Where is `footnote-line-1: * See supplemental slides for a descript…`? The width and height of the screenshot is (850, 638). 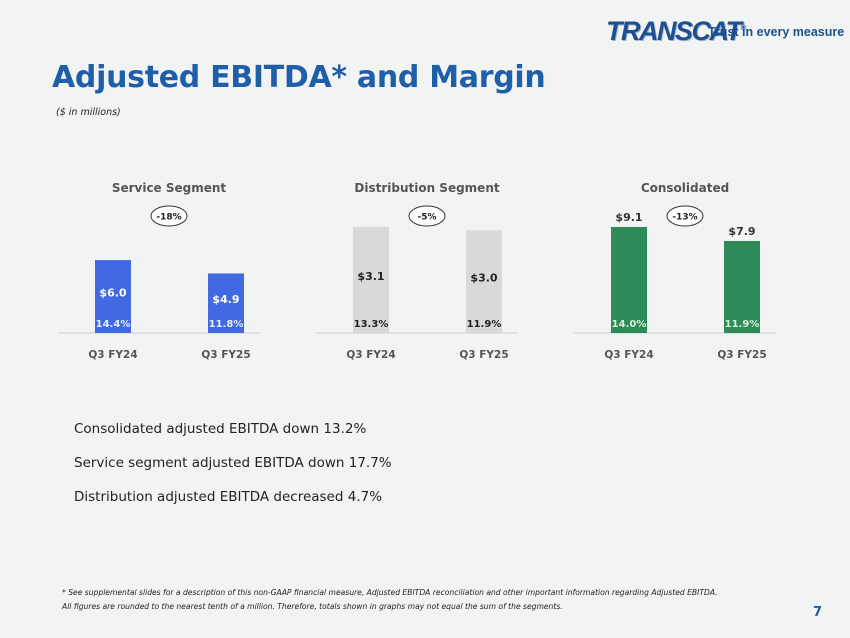
footnote-line-1: * See supplemental slides for a descript… is located at coordinates (390, 592).